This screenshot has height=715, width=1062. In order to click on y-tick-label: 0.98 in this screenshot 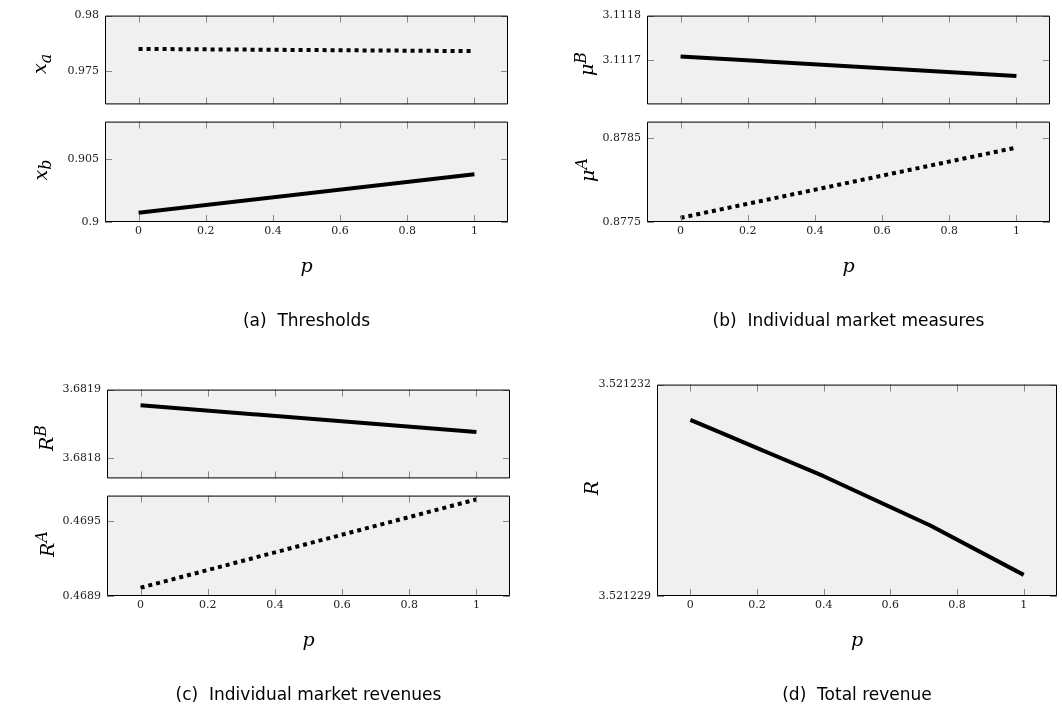, I will do `click(86, 15)`.